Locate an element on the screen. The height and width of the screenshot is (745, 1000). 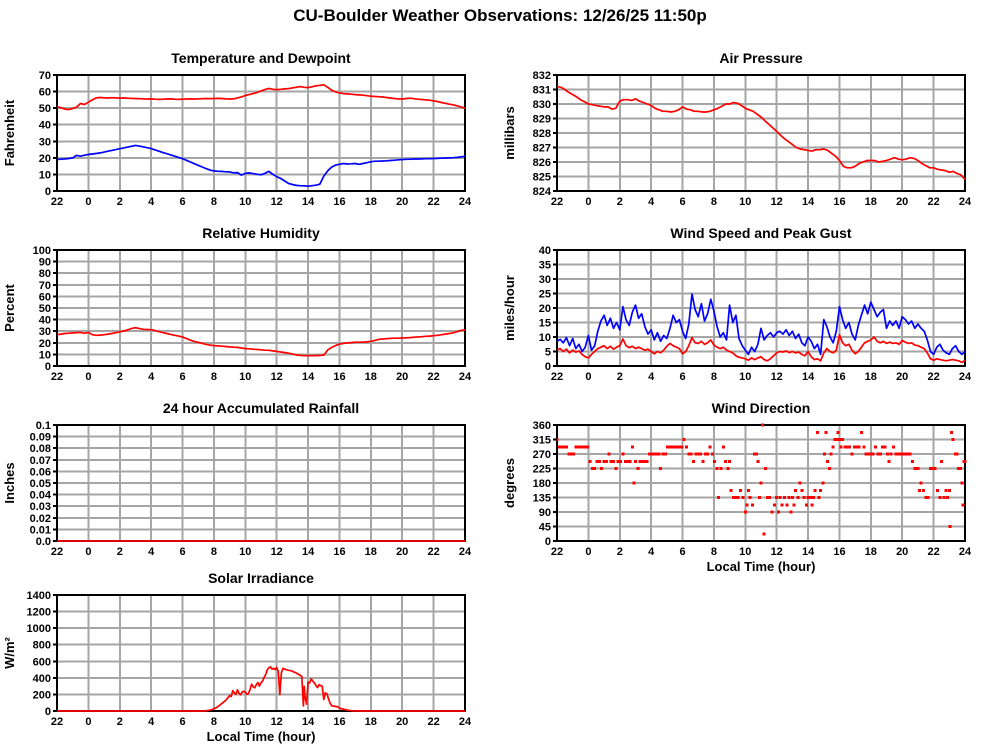
humidity-line is located at coordinates (261, 341).